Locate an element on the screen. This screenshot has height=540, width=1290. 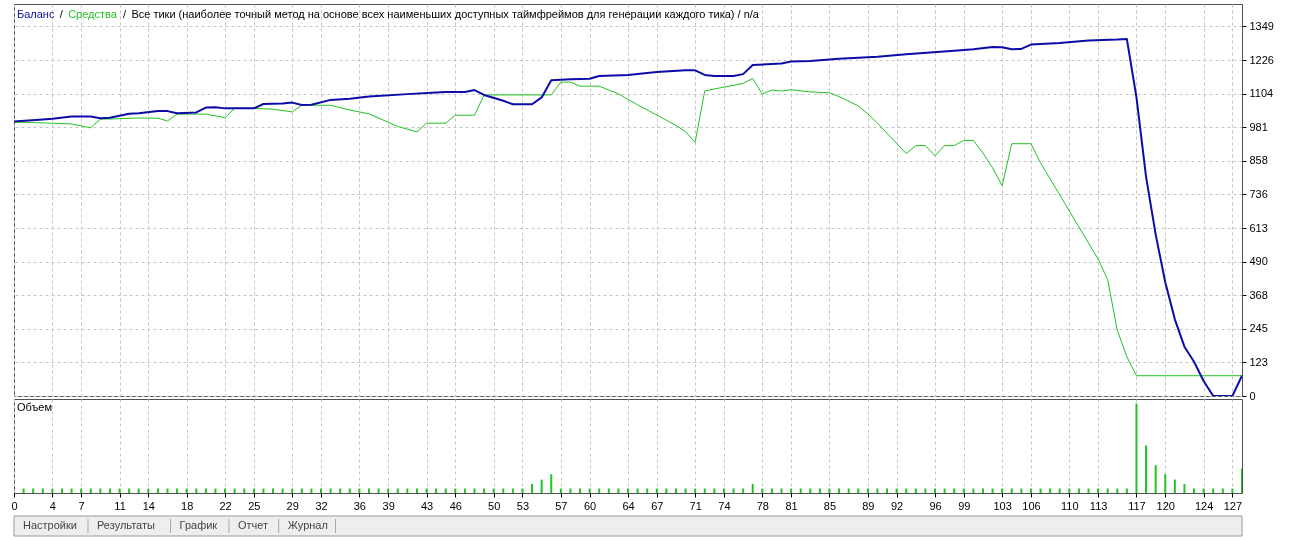
chart-title: Объем is located at coordinates (35, 407).